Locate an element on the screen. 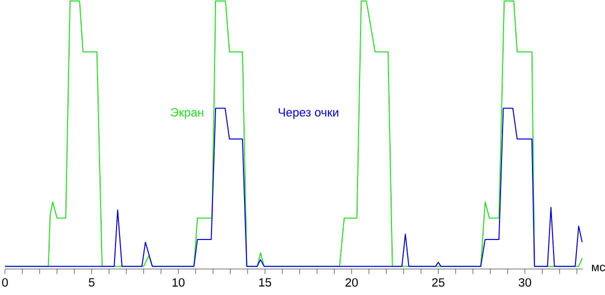 The height and width of the screenshot is (295, 605). x-tick-label: 15 is located at coordinates (265, 282).